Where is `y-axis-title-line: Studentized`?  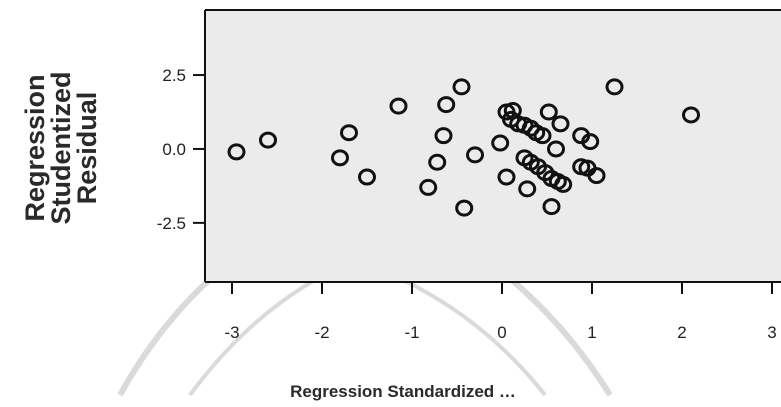
y-axis-title-line: Studentized is located at coordinates (61, 148).